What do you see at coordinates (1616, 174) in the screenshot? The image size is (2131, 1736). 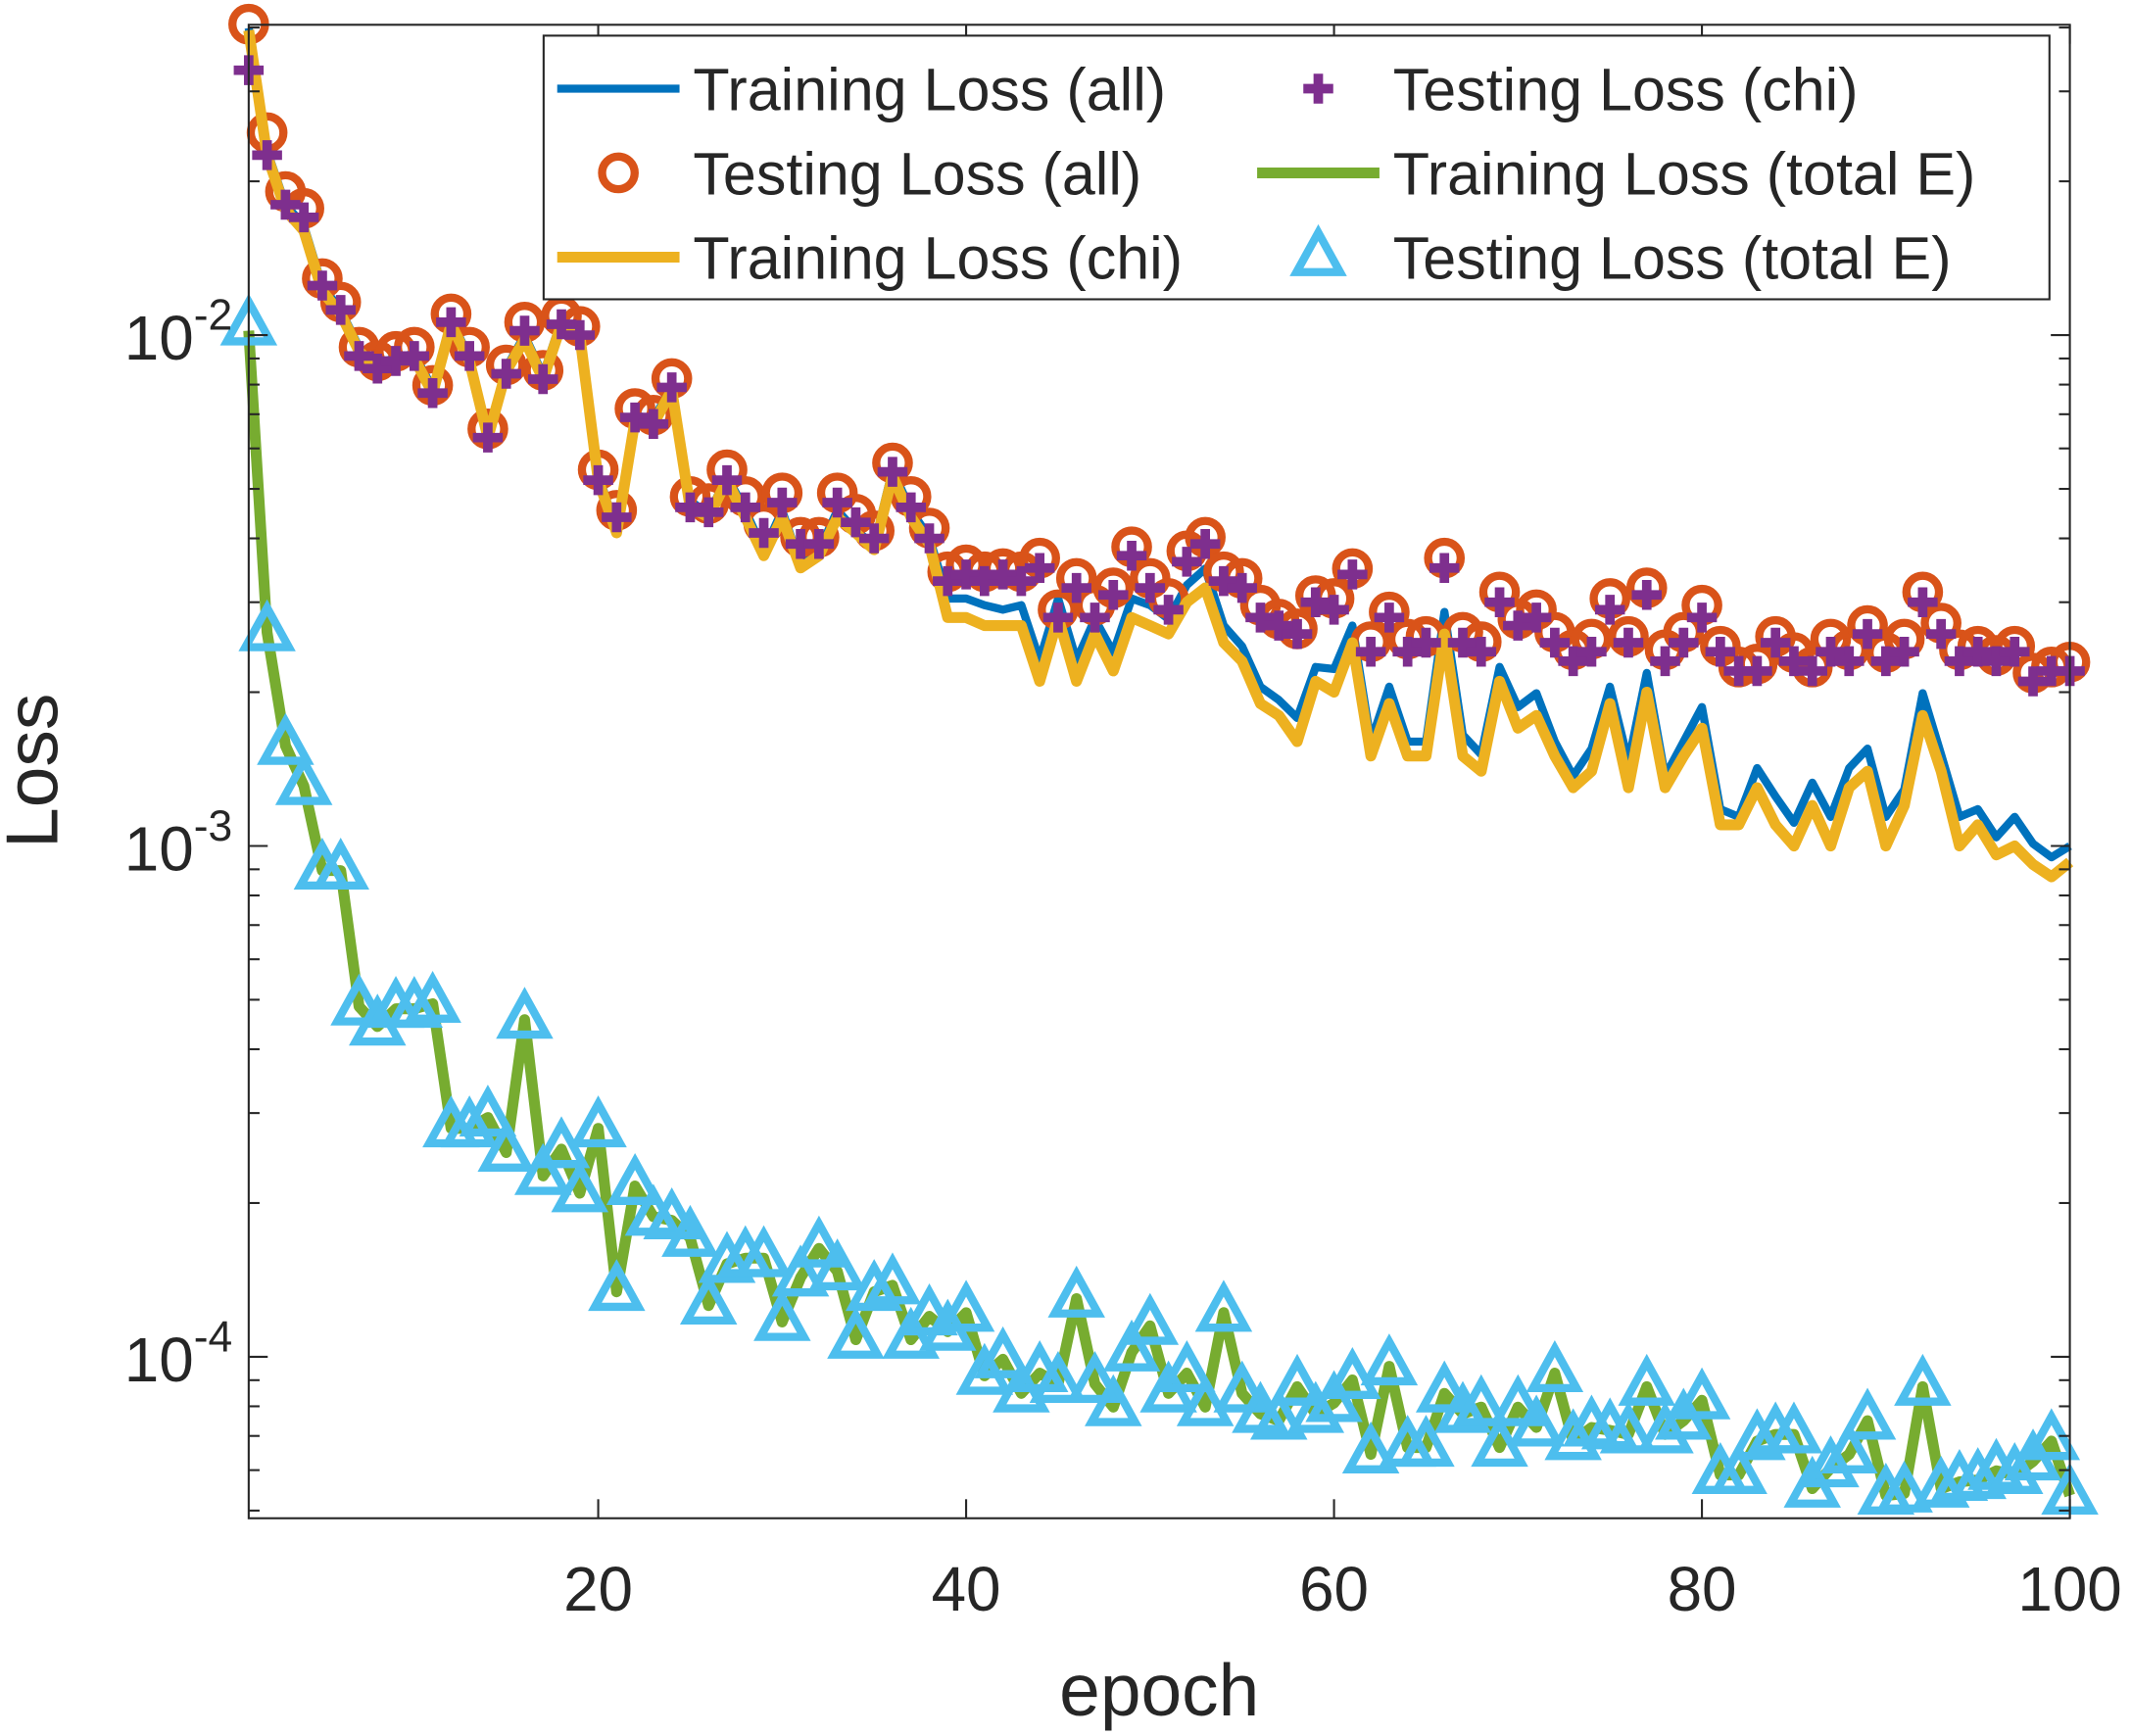 I see `legend-item: Training Loss (total E)` at bounding box center [1616, 174].